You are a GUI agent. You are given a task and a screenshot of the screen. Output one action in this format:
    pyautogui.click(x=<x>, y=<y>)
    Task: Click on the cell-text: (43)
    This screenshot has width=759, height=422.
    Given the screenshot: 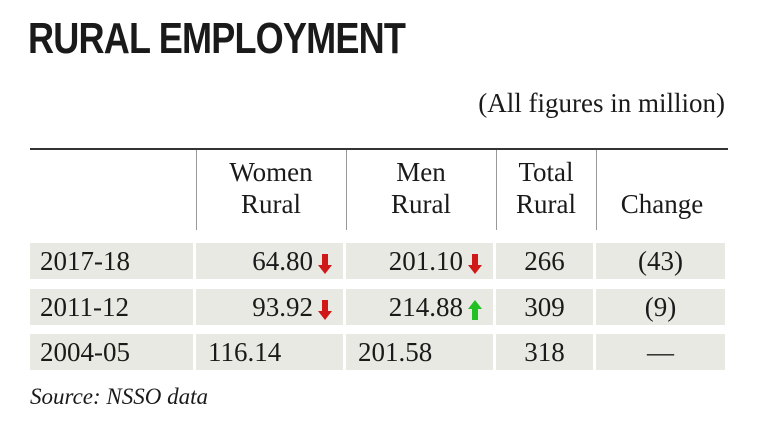 What is the action you would take?
    pyautogui.click(x=660, y=261)
    